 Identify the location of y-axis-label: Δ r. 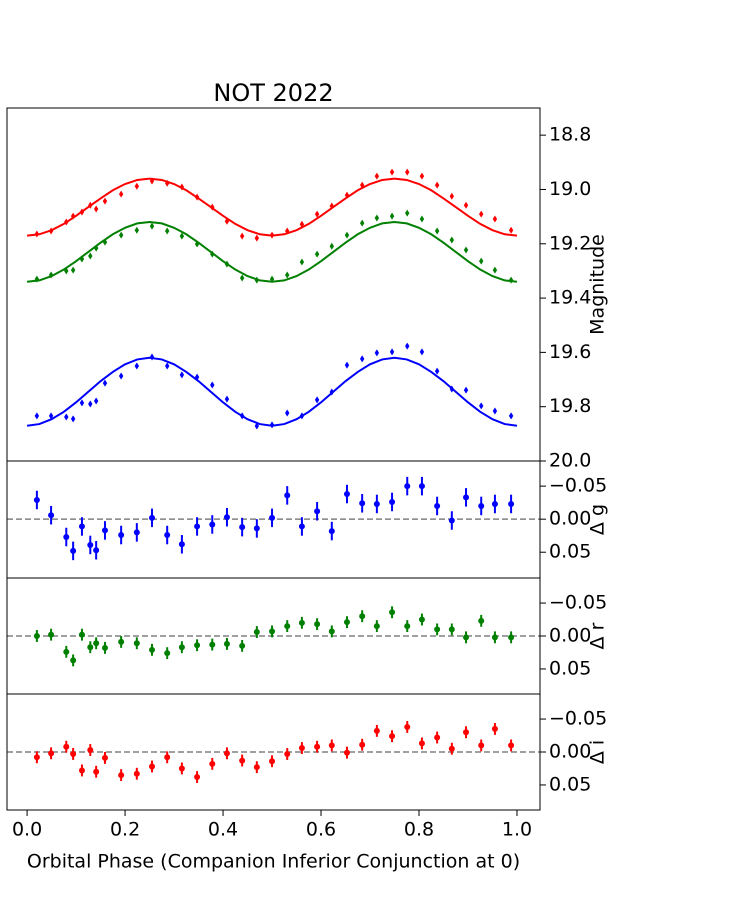
(598, 635).